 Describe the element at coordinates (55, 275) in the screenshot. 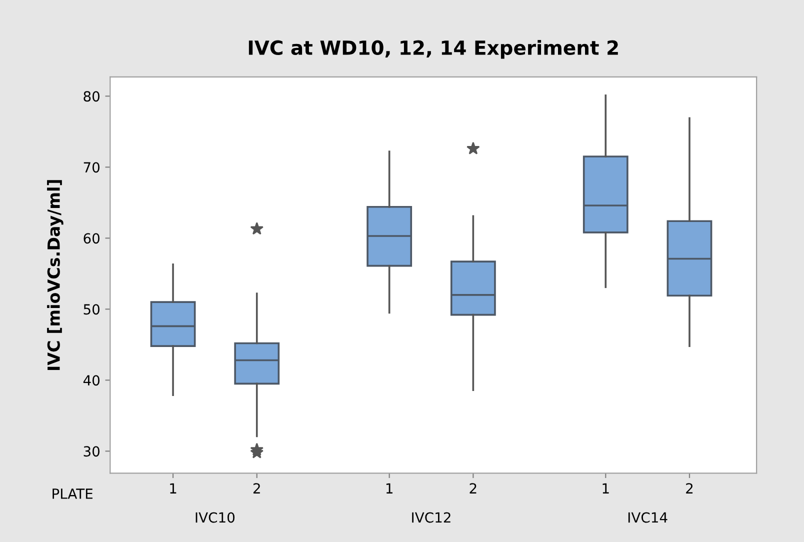

I see `y-axis-title: IVC [mioVCs.Day/ml]` at that location.